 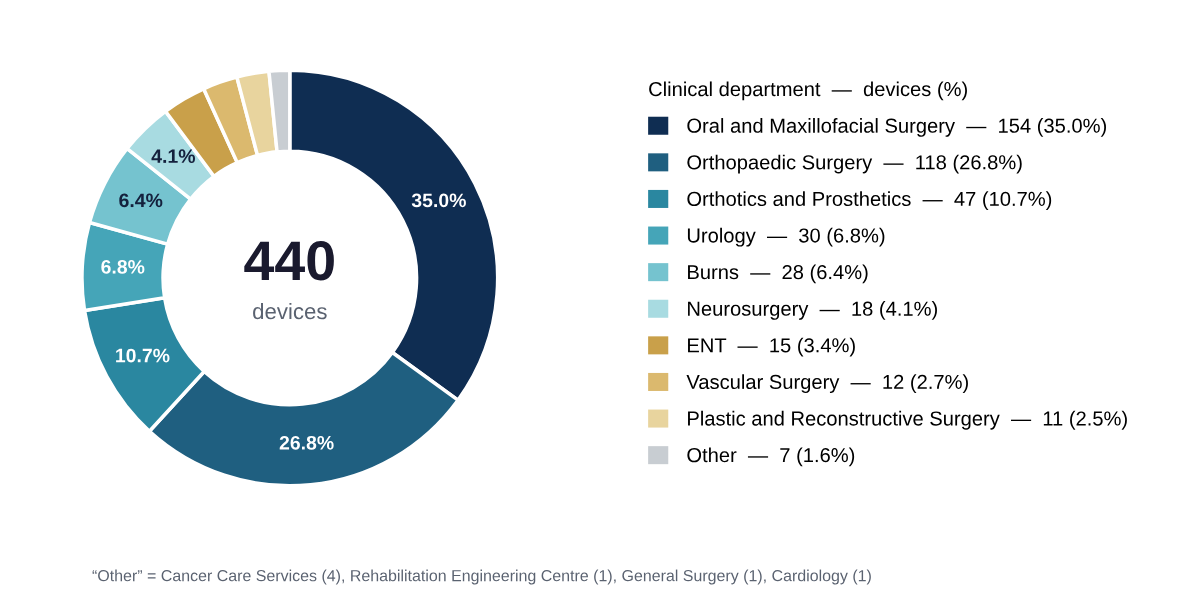 I want to click on text: “Other” = Cancer Care Services (4), Rehabilitation Engineering Centre (1), General Surgery (1), Cardiology (1), so click(x=481, y=577).